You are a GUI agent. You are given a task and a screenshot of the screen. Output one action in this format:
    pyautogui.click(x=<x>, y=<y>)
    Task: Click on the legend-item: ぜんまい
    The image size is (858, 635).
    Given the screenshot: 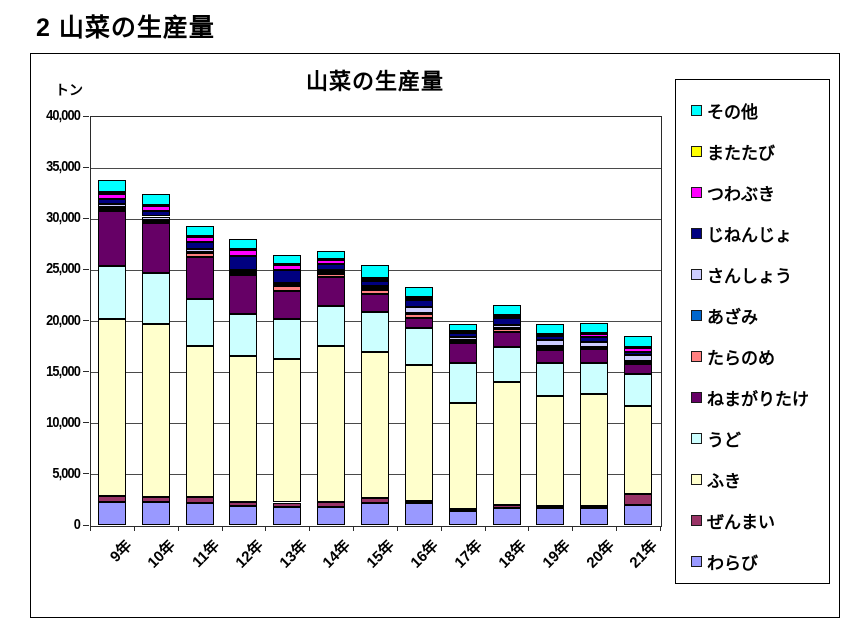 What is the action you would take?
    pyautogui.click(x=752, y=520)
    